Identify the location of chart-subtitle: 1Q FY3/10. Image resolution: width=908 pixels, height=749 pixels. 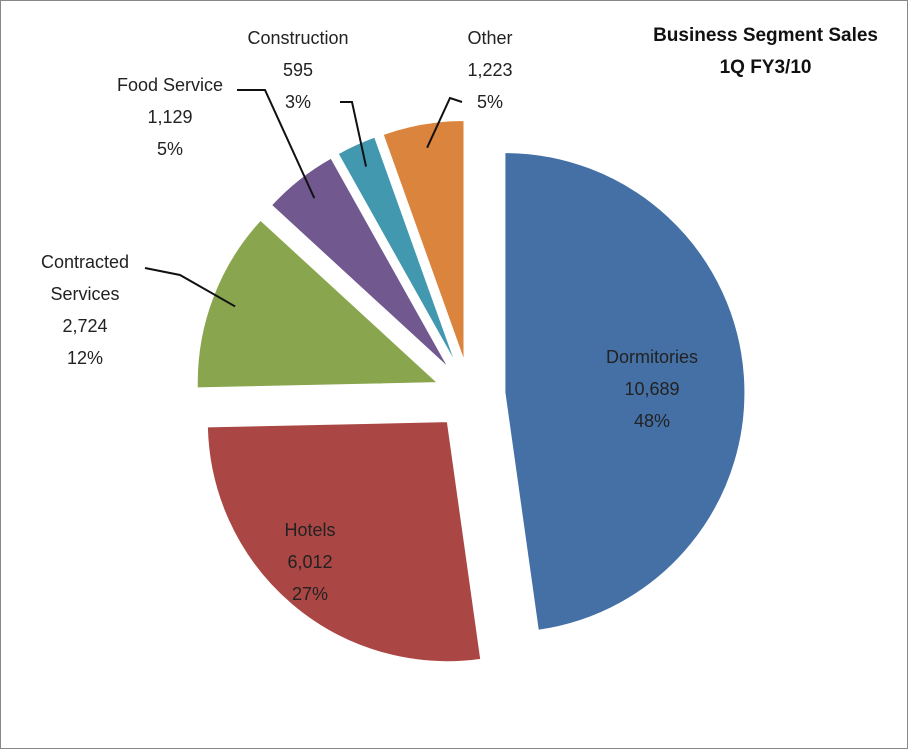
(765, 67).